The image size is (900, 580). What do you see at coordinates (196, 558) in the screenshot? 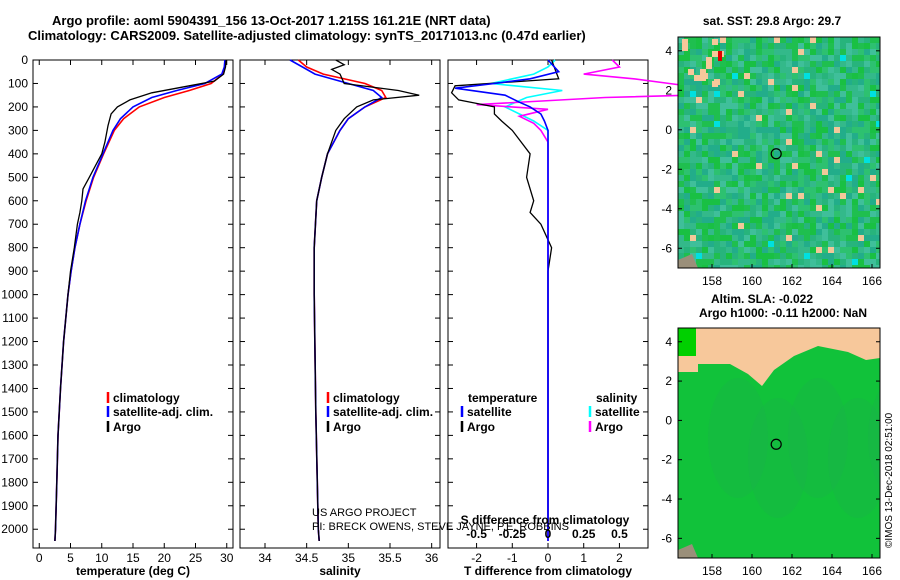
I see `x-tick-label: 25` at bounding box center [196, 558].